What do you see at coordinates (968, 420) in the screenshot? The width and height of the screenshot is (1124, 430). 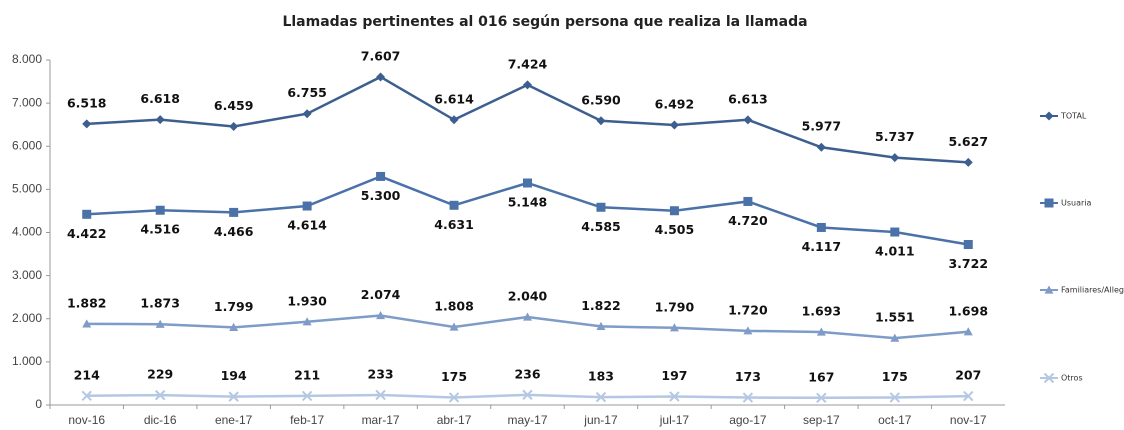 I see `x-tick-label: nov-17` at bounding box center [968, 420].